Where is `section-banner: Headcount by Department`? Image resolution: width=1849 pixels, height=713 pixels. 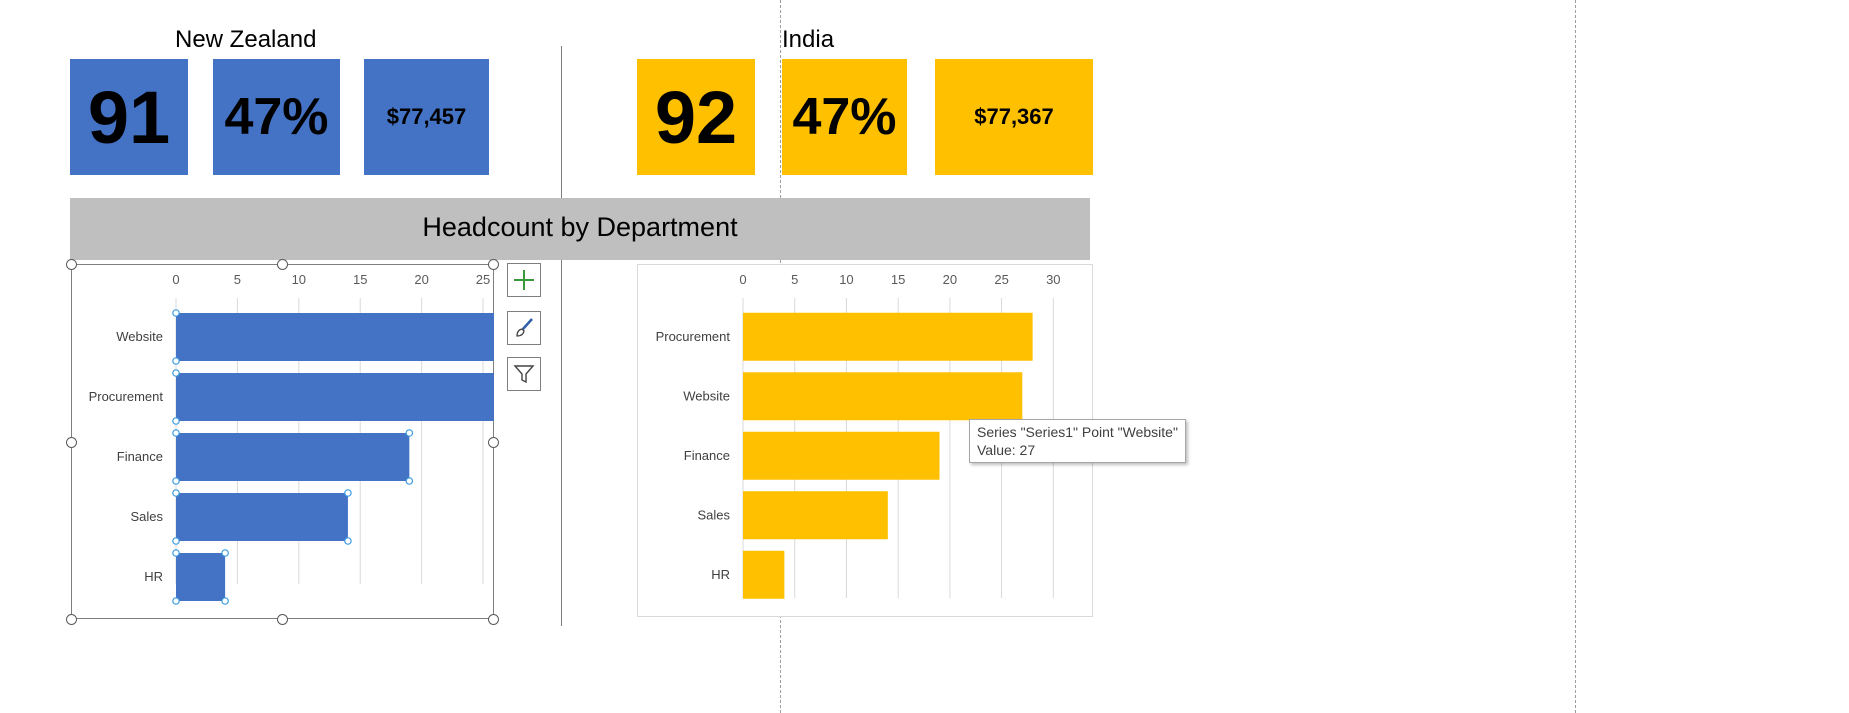
section-banner: Headcount by Department is located at coordinates (580, 229).